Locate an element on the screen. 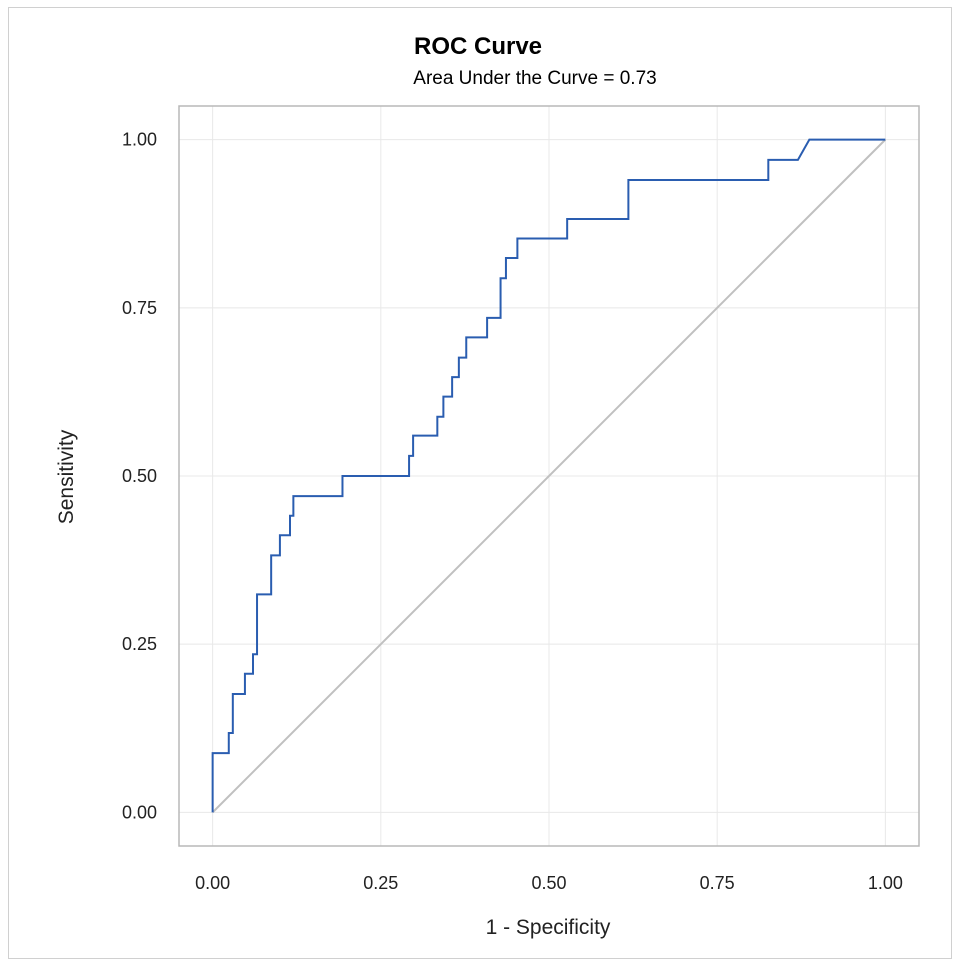 The image size is (954, 961). y-tick-label: 0.25 is located at coordinates (139, 644).